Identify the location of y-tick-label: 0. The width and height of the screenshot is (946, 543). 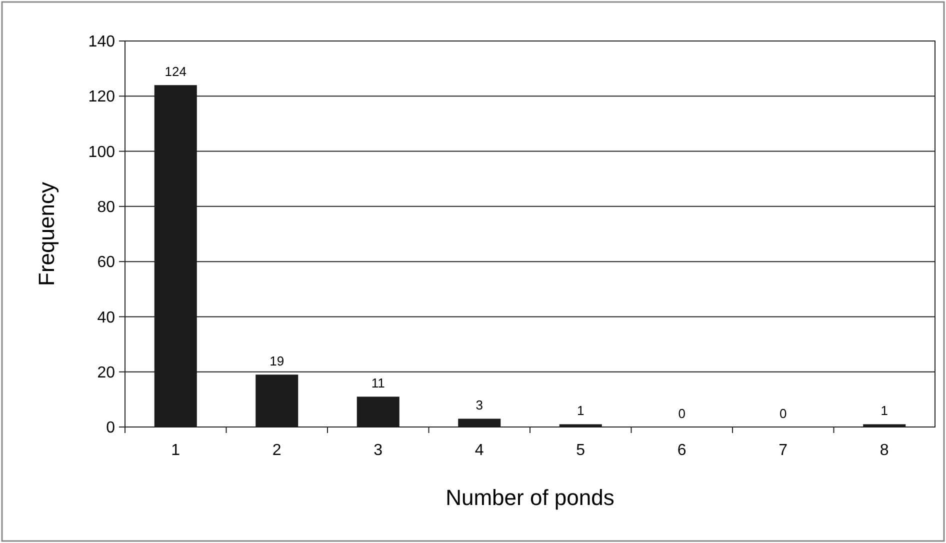
(111, 428).